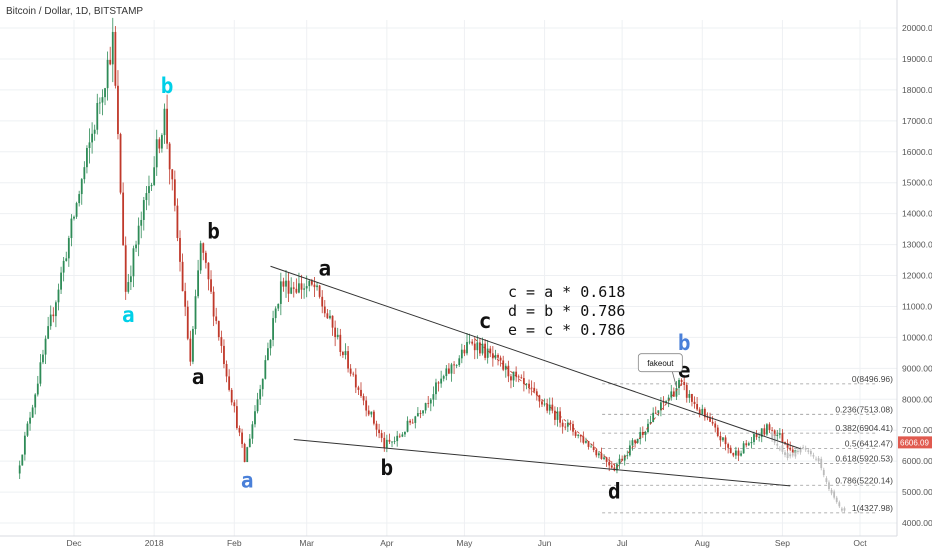  What do you see at coordinates (869, 443) in the screenshot?
I see `fib-level-label: 0.5(6412.47)` at bounding box center [869, 443].